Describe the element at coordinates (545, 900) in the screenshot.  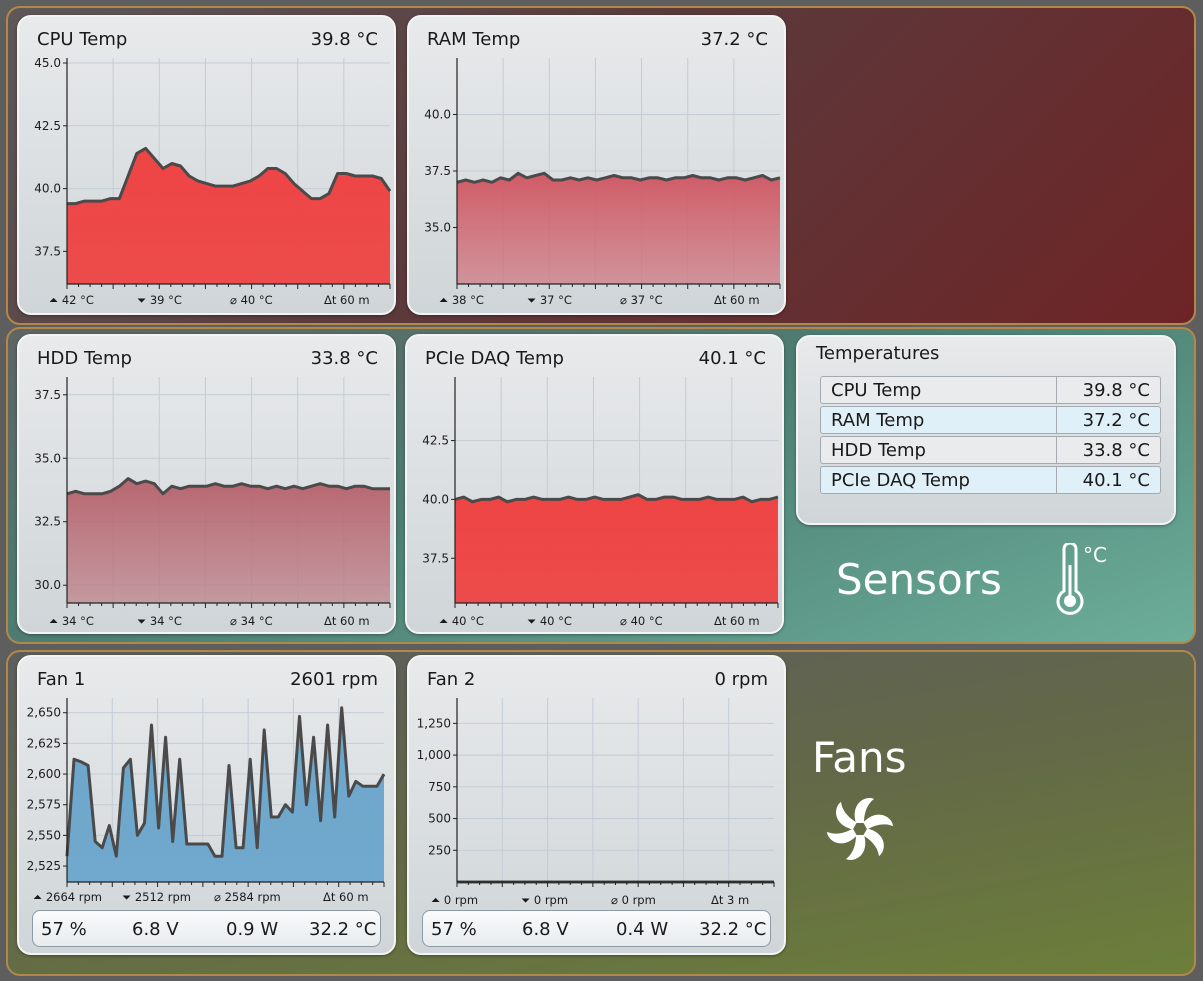
I see `fan2-min-stat: ⏷ 0 rpm` at that location.